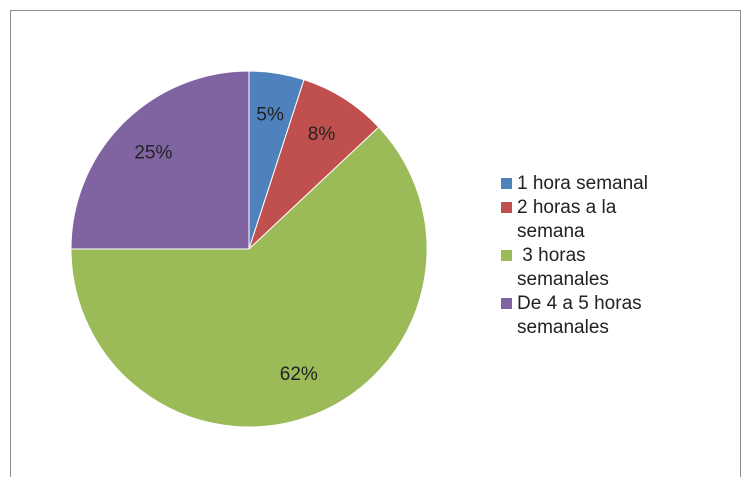 This screenshot has height=477, width=751. Describe the element at coordinates (322, 134) in the screenshot. I see `data-label: 8%` at that location.